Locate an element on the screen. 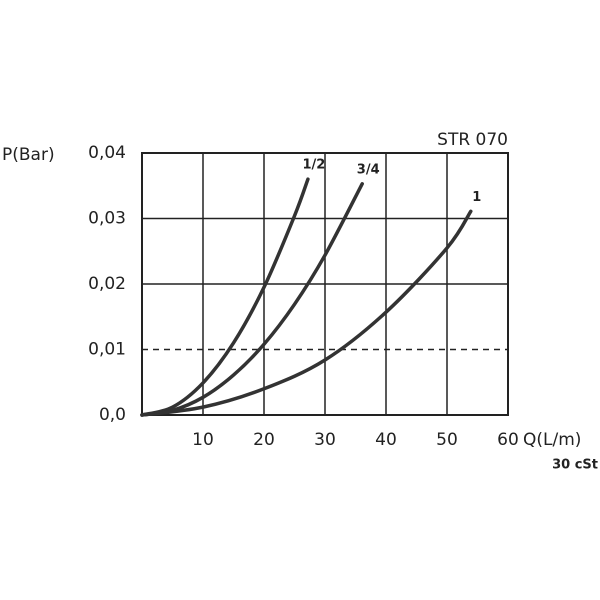  curve-label: 3/4 is located at coordinates (368, 169).